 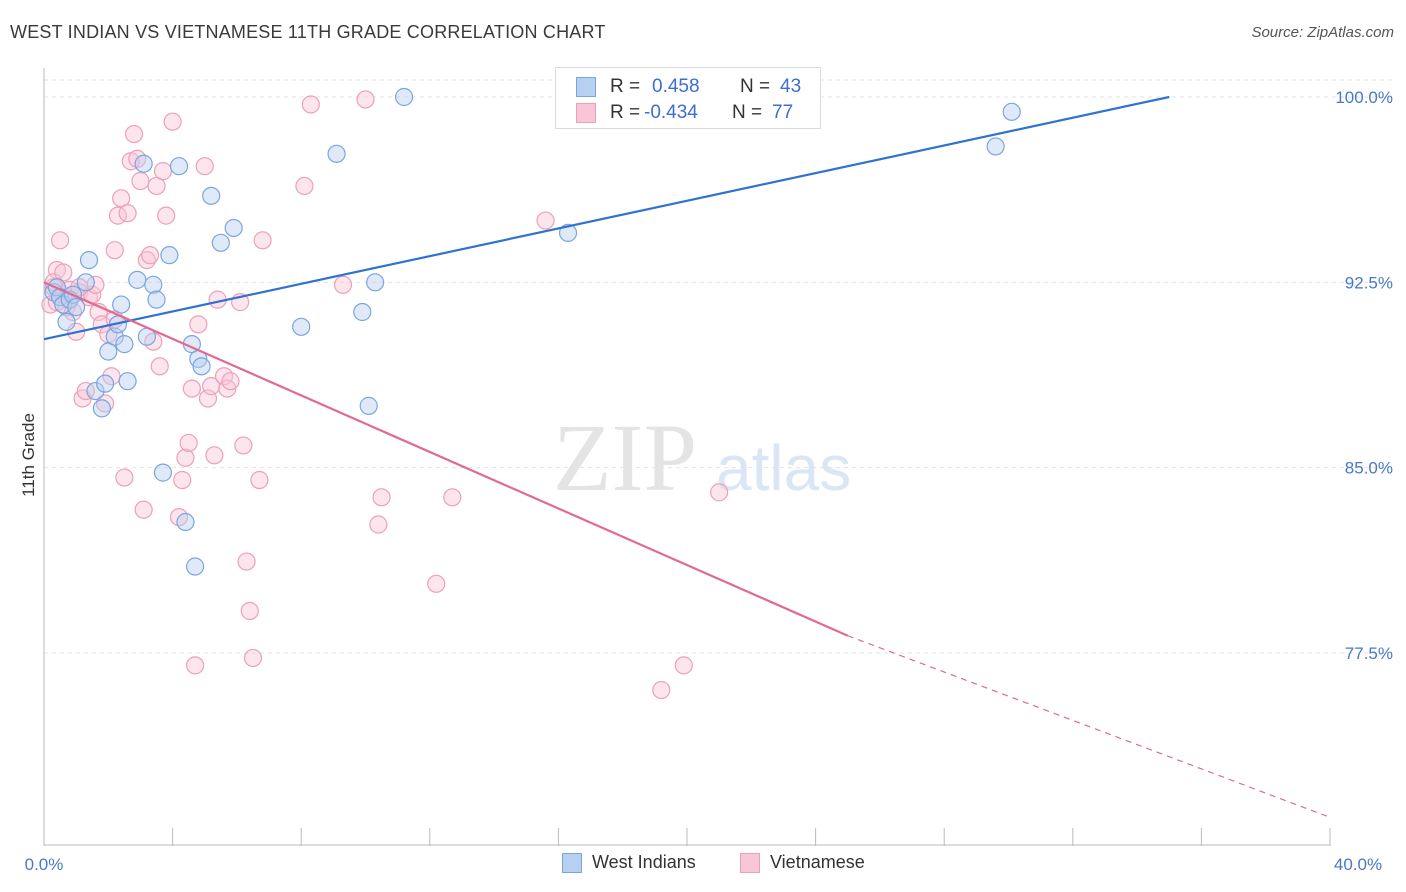 What do you see at coordinates (1369, 282) in the screenshot?
I see `y-tick-label: 92.5%` at bounding box center [1369, 282].